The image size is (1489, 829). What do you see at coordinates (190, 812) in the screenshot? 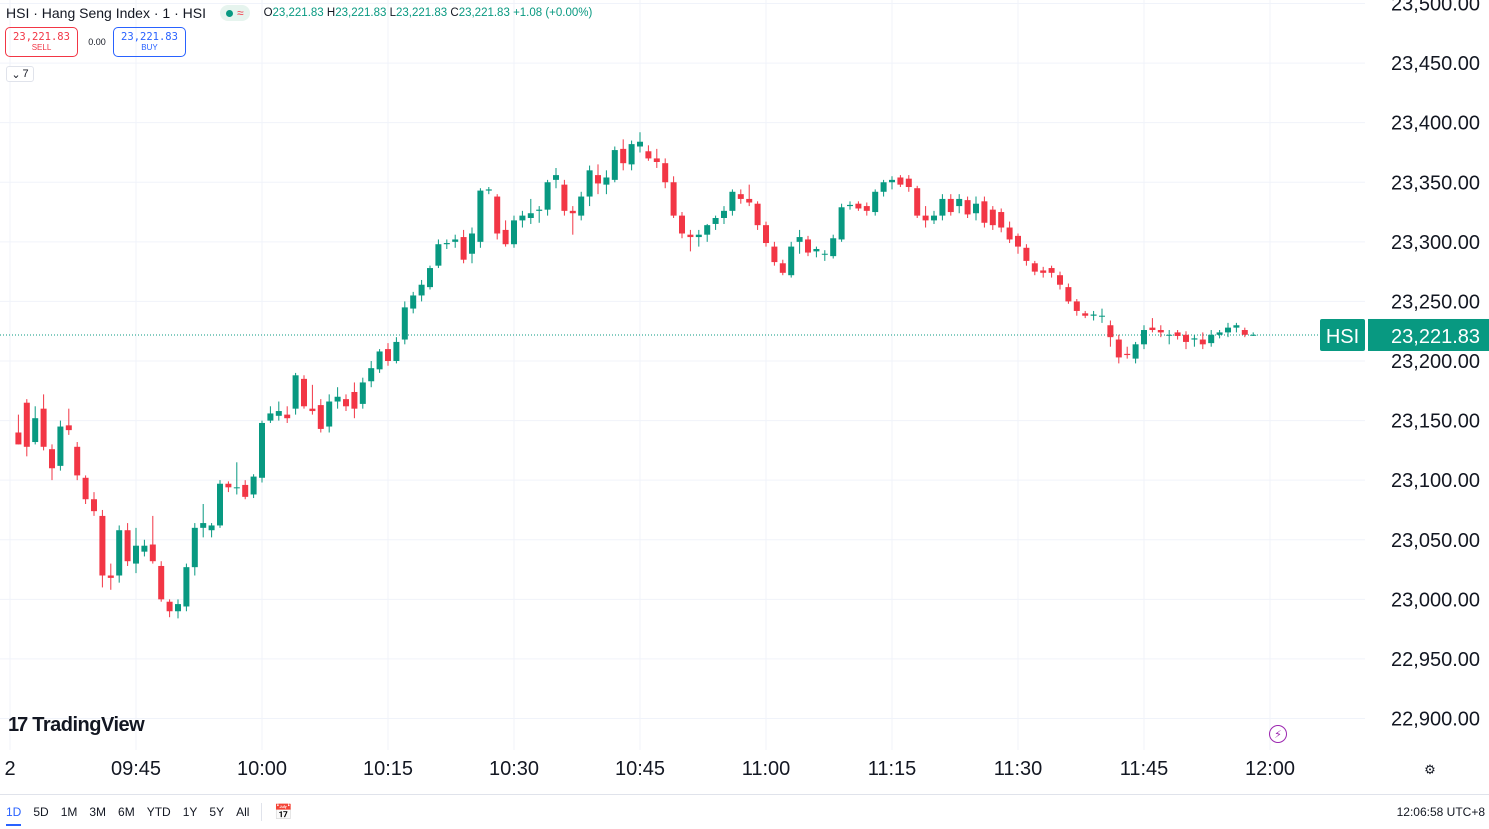
I see `period-1y: 1Y` at bounding box center [190, 812].